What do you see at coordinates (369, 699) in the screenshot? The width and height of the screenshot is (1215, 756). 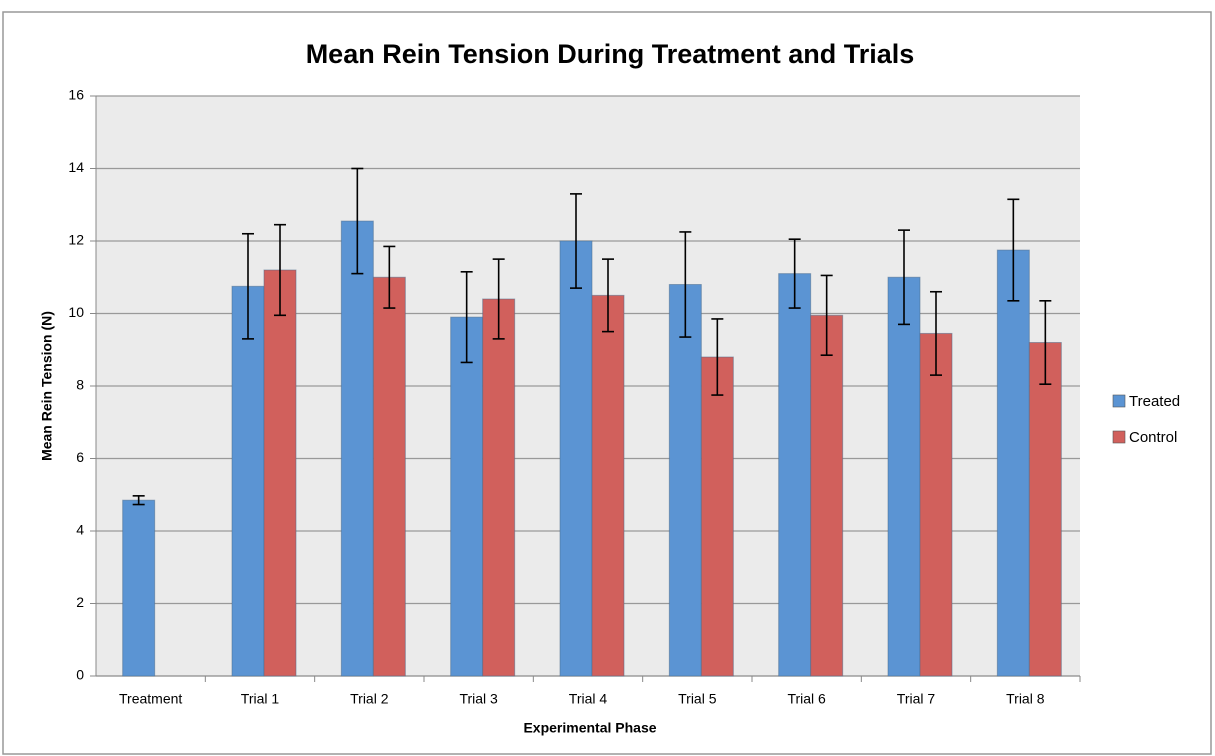 I see `x-tick-label: Trial 2` at bounding box center [369, 699].